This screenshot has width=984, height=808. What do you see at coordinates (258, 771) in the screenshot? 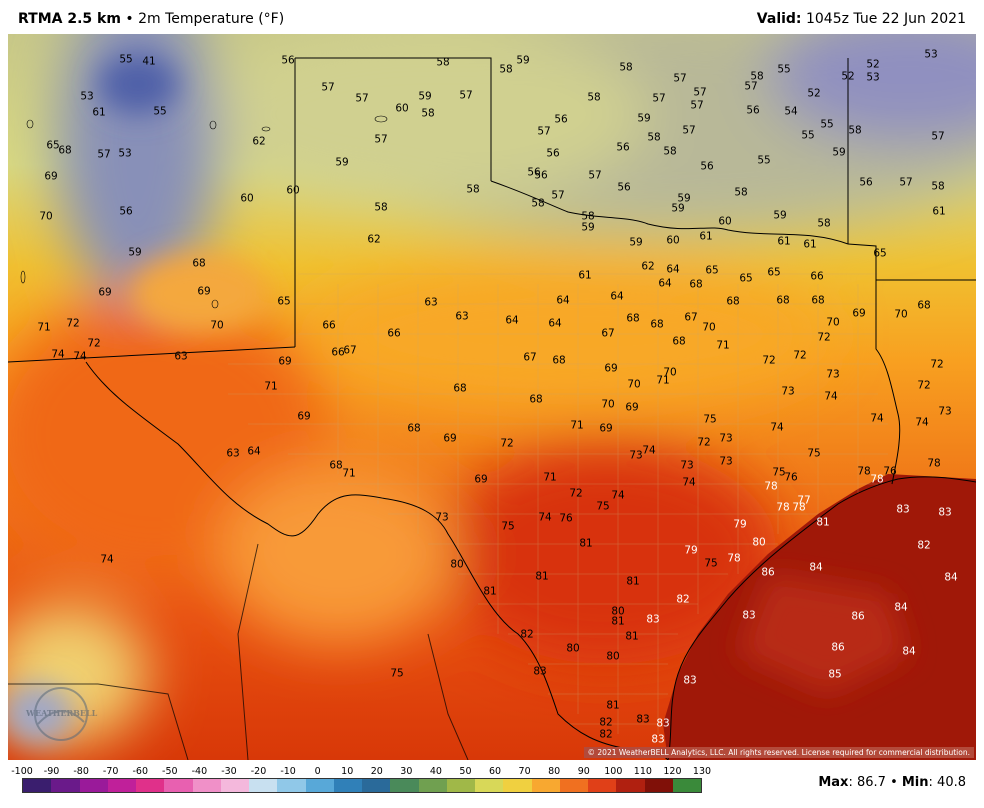
I see `colorbar-tick: -20` at bounding box center [258, 771].